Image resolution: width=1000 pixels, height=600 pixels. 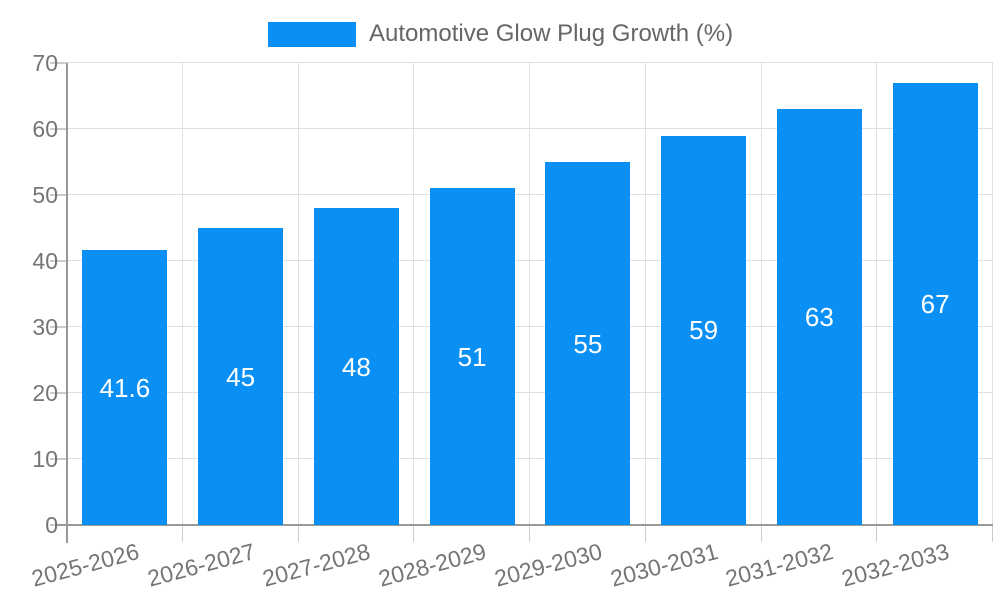 I want to click on bar-value-label: 41.6, so click(x=125, y=387).